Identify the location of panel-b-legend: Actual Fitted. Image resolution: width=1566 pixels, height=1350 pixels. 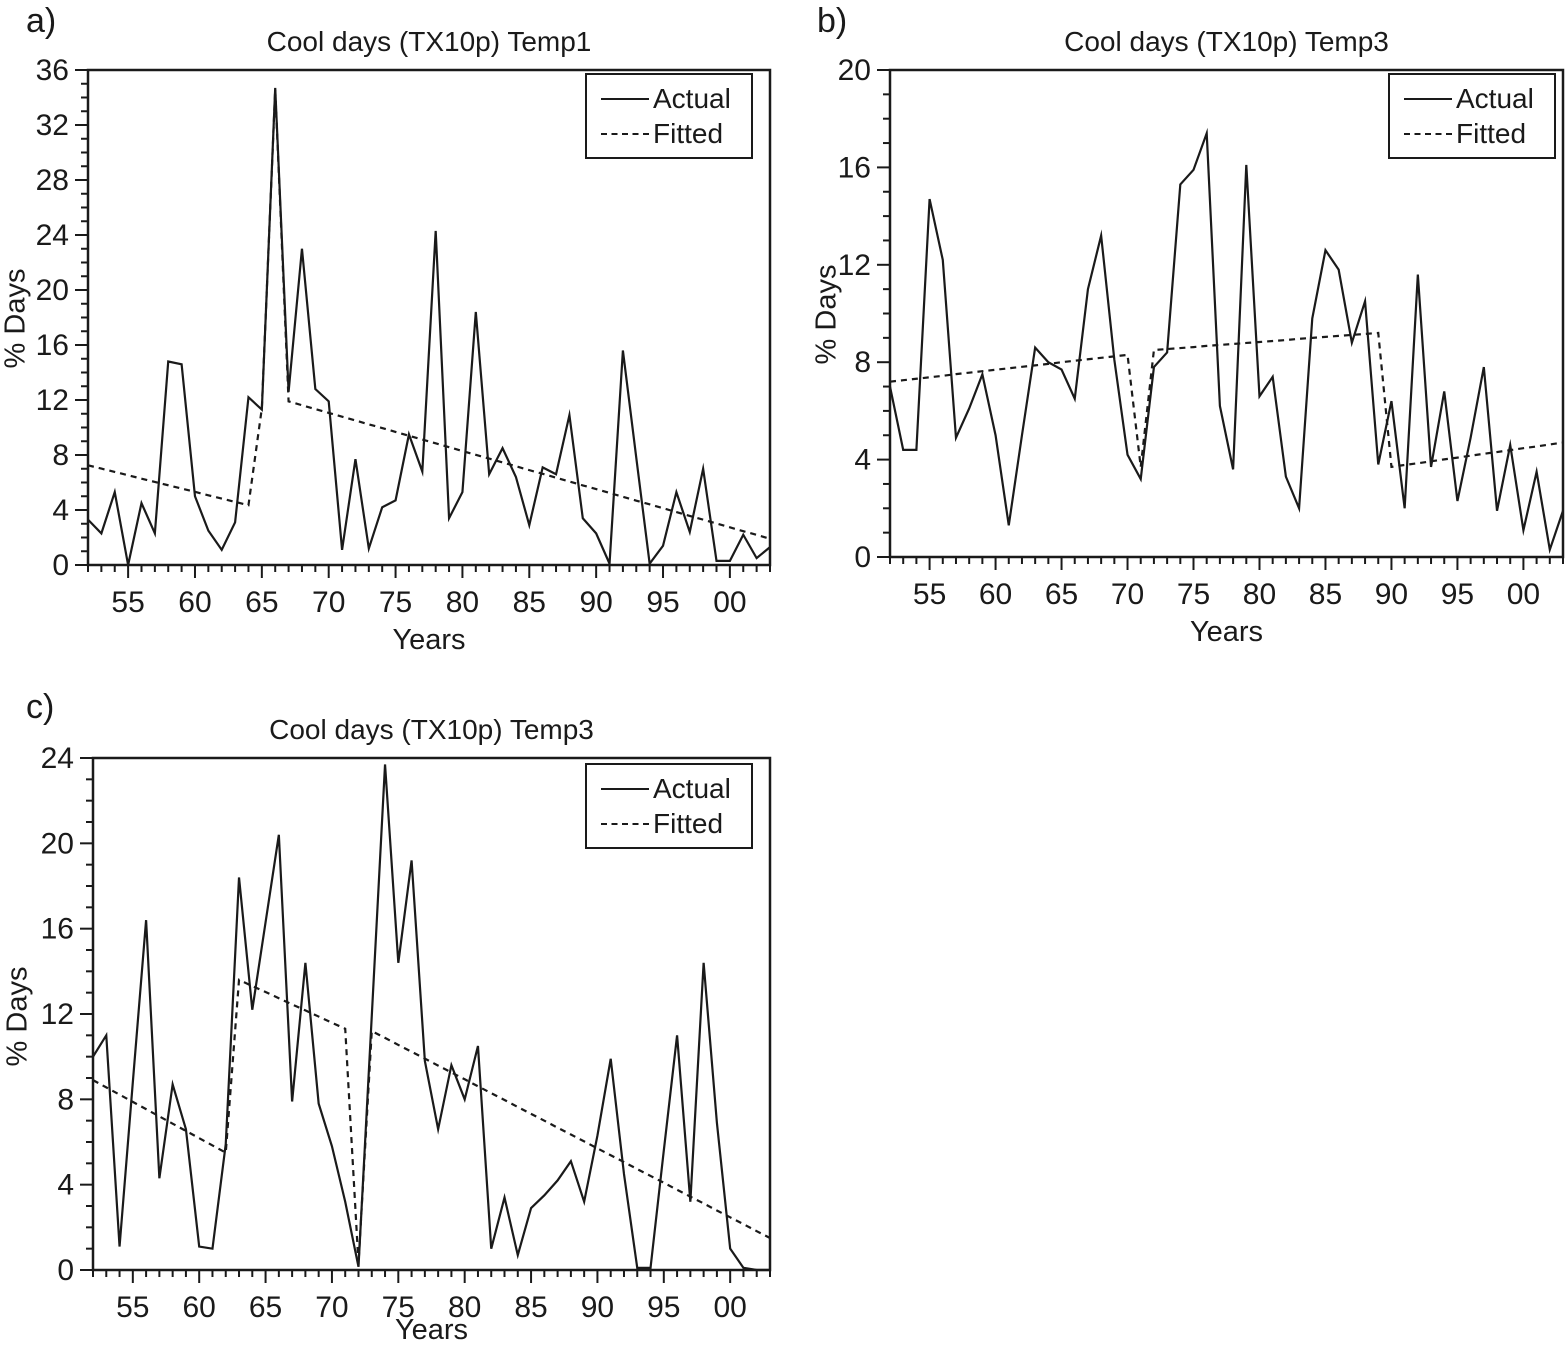
(1472, 116).